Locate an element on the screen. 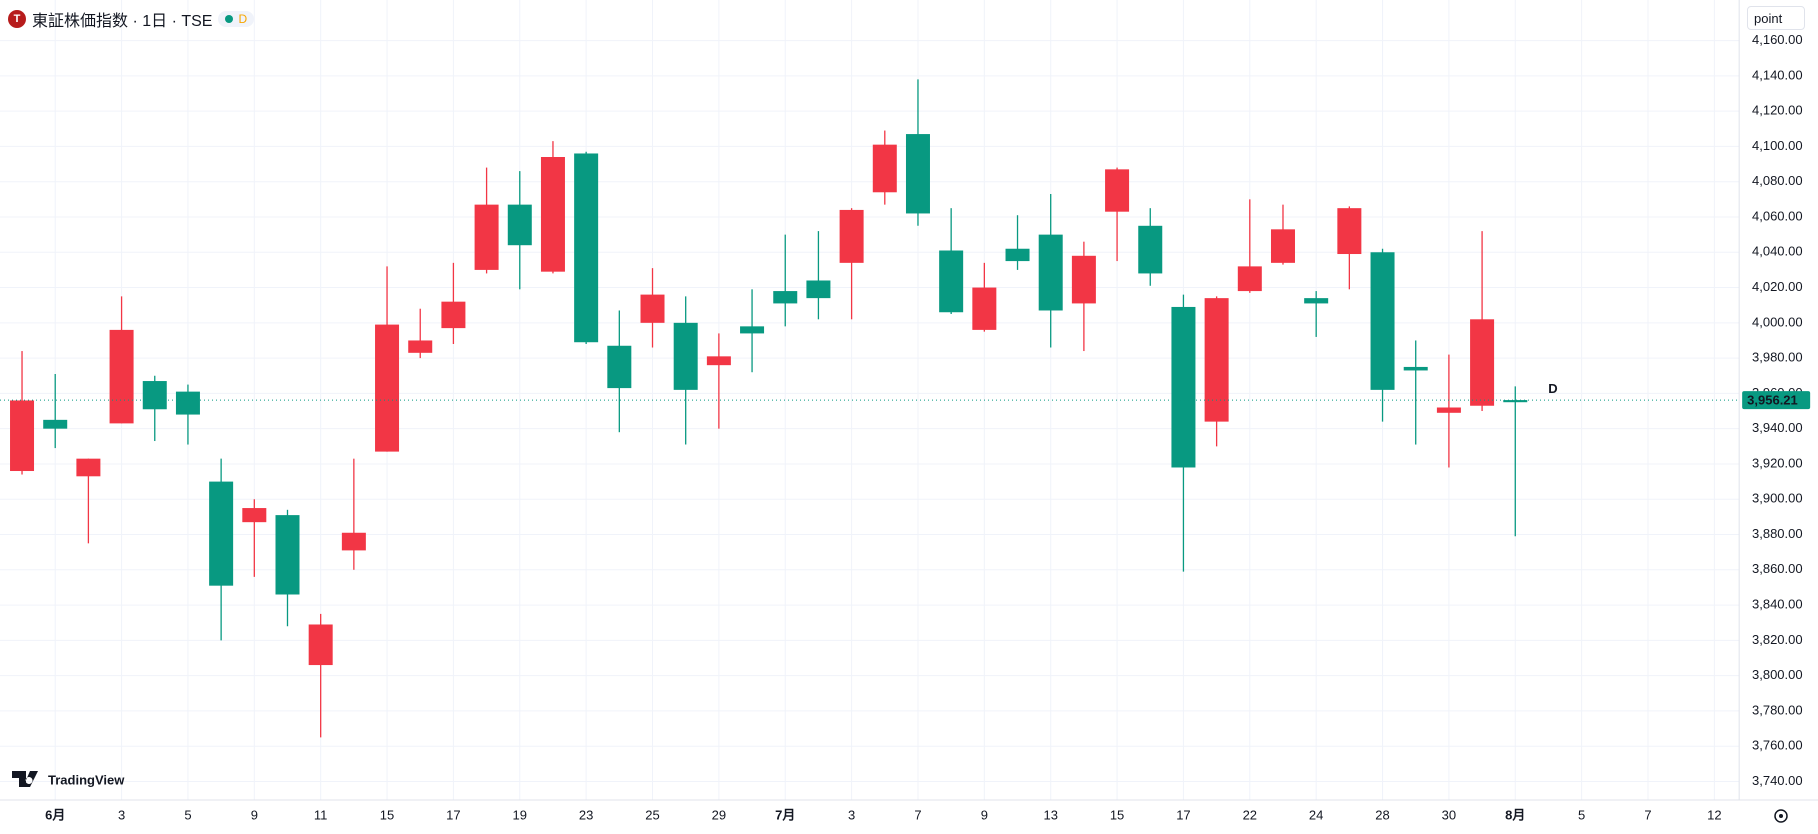 Image resolution: width=1818 pixels, height=834 pixels. watermark: TradingView is located at coordinates (68, 779).